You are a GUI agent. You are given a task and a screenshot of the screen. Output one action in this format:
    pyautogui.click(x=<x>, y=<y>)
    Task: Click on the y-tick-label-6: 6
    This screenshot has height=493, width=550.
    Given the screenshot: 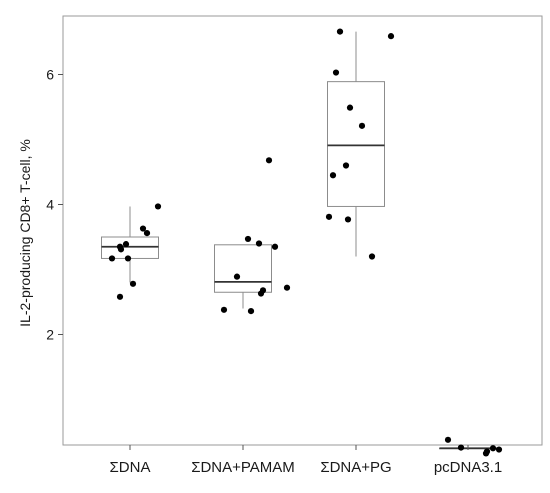 What is the action you would take?
    pyautogui.click(x=50, y=75)
    